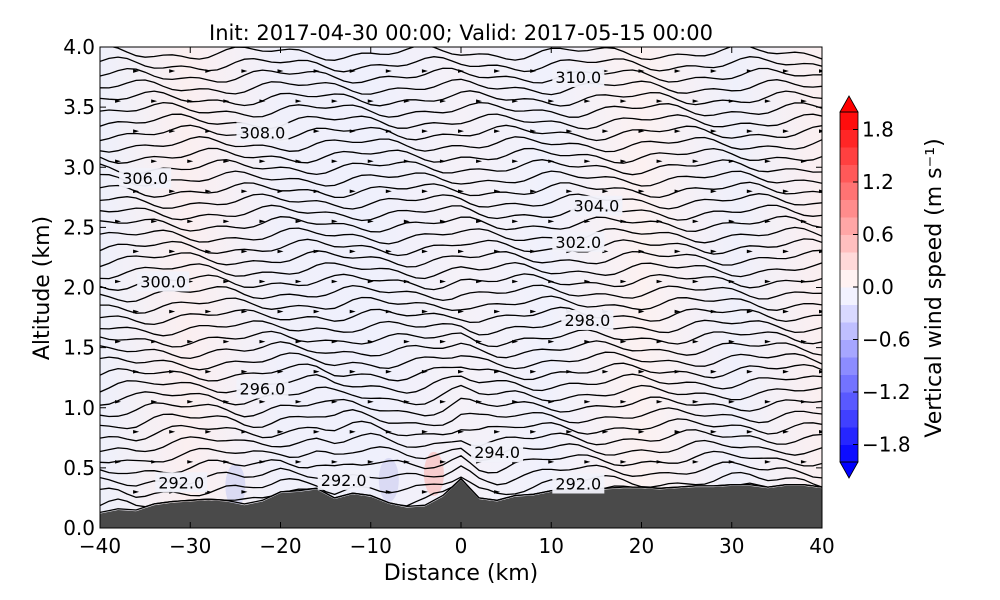  What do you see at coordinates (79, 528) in the screenshot?
I see `y-tick-label: 0.0` at bounding box center [79, 528].